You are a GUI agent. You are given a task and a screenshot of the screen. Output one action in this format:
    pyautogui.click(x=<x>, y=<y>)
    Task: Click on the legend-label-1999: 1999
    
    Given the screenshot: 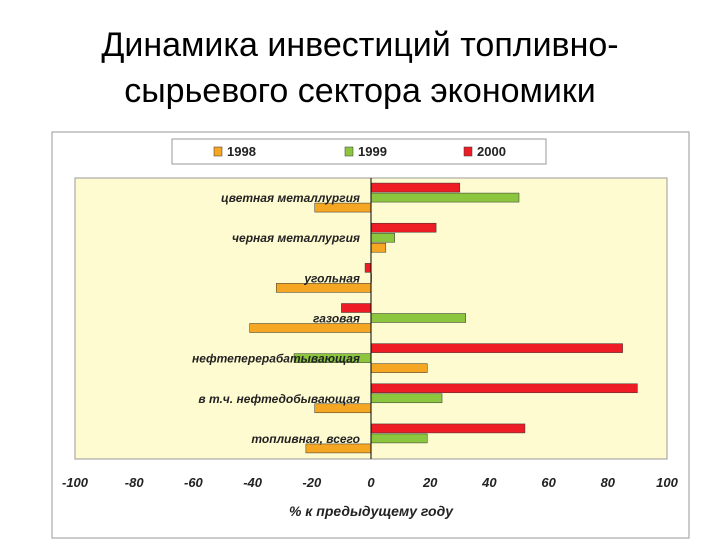 What is the action you would take?
    pyautogui.click(x=372, y=151)
    